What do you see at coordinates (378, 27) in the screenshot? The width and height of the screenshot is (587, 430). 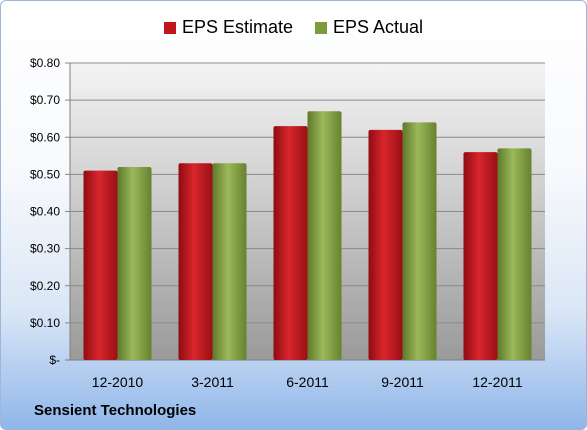 I see `legend-label-actual: EPS Actual` at bounding box center [378, 27].